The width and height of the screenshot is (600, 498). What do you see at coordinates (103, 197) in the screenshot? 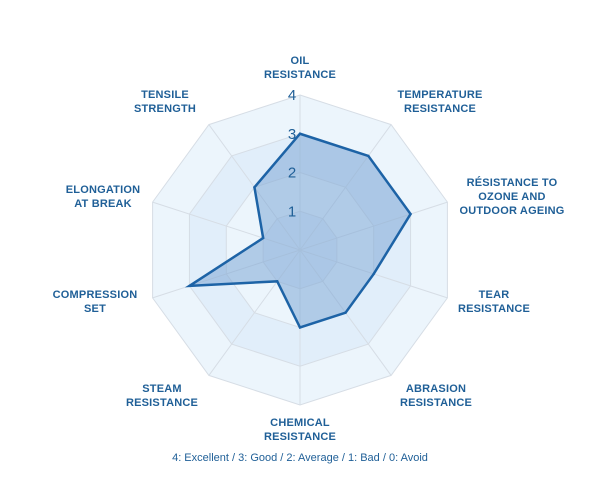
I see `axis-label-8: ELONGATION AT BREAK` at bounding box center [103, 197].